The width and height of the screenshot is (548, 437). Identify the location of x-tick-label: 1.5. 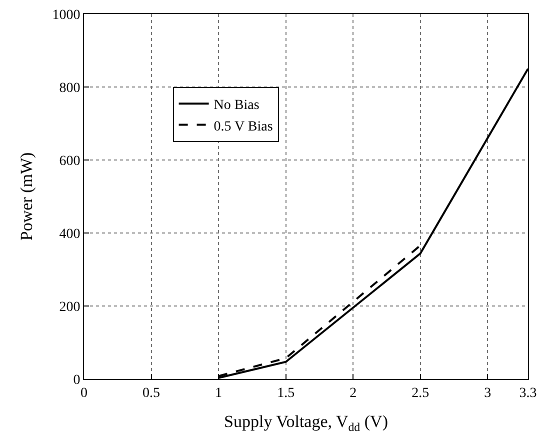
(286, 393).